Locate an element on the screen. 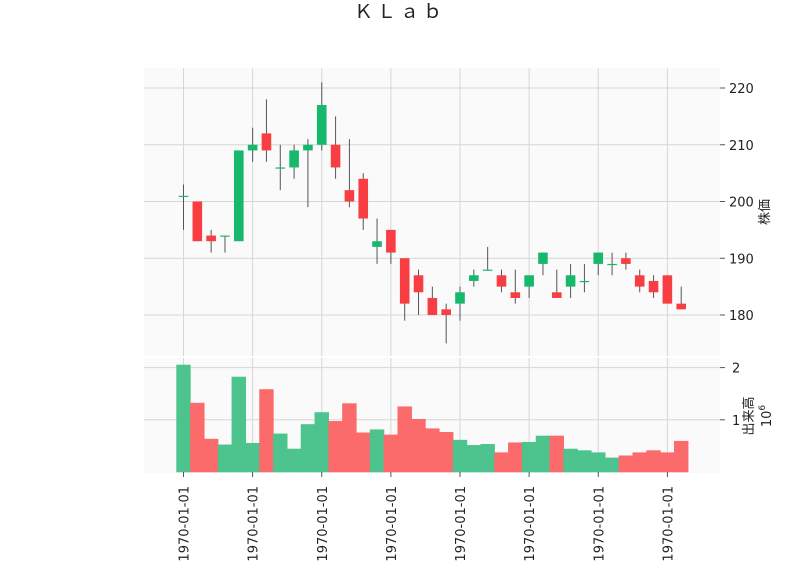  volume-multiplier-base: 10 is located at coordinates (767, 419).